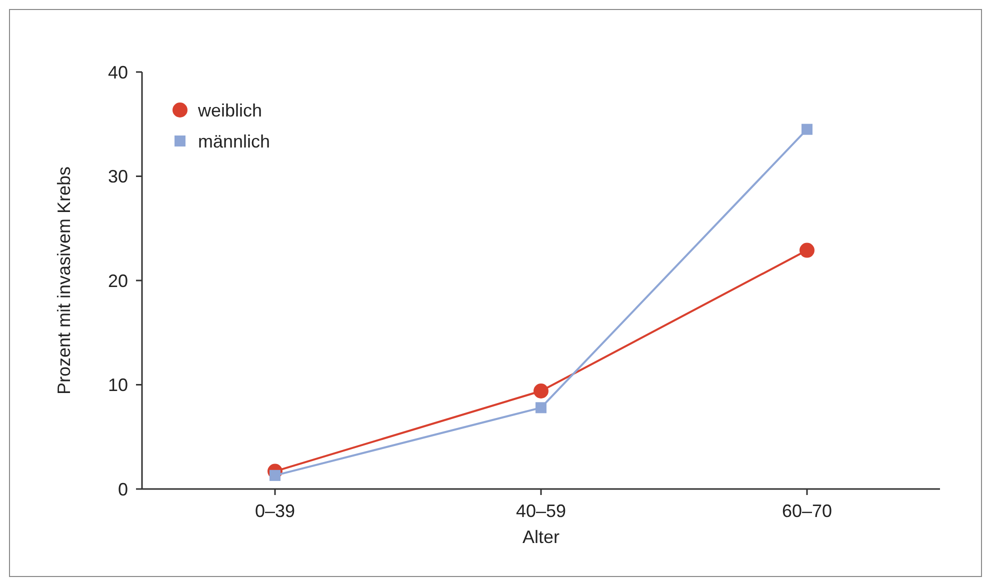 Image resolution: width=991 pixels, height=579 pixels. I want to click on y-axis-title: Prozent mit invasivem Krebs, so click(64, 280).